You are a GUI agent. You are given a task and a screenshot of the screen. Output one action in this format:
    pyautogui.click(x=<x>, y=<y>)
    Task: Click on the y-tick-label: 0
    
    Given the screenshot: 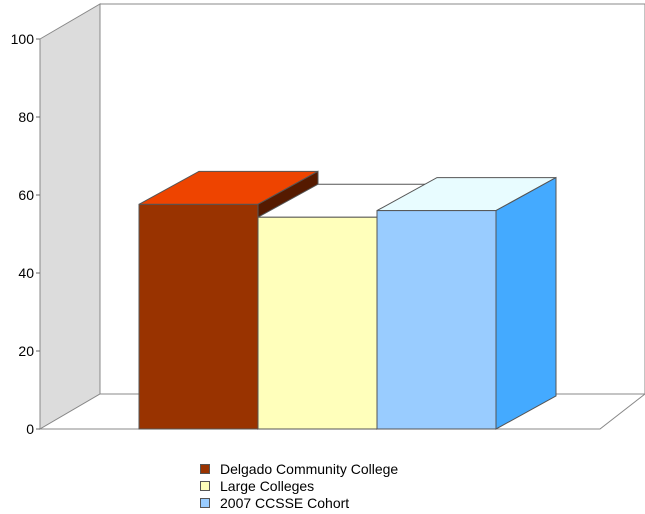 What is the action you would take?
    pyautogui.click(x=30, y=429)
    